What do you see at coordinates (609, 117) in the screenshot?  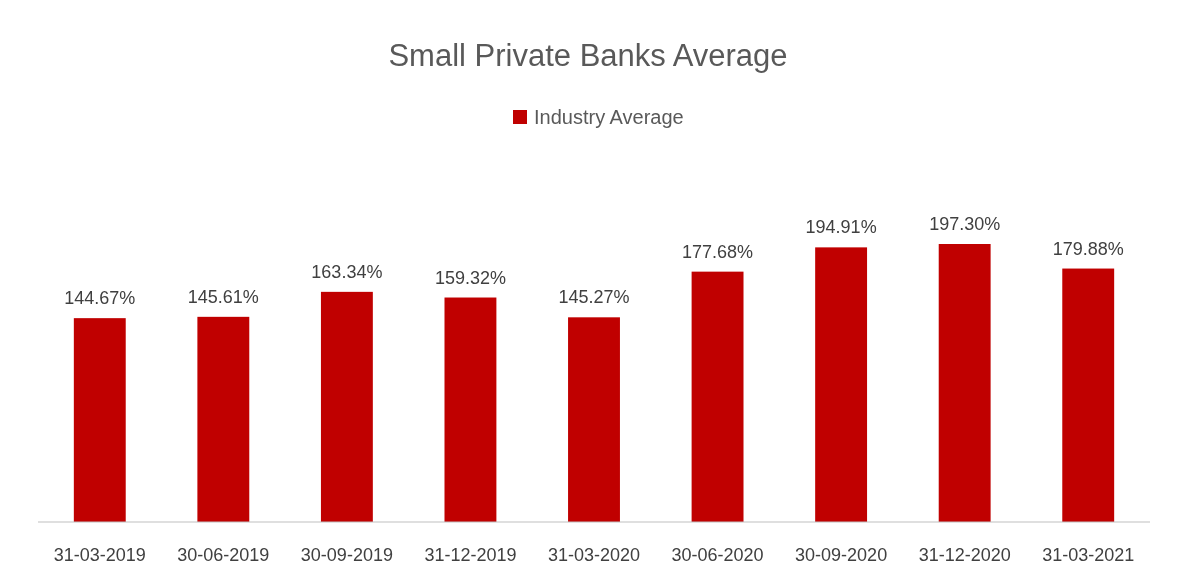 I see `legend-label: Industry Average` at bounding box center [609, 117].